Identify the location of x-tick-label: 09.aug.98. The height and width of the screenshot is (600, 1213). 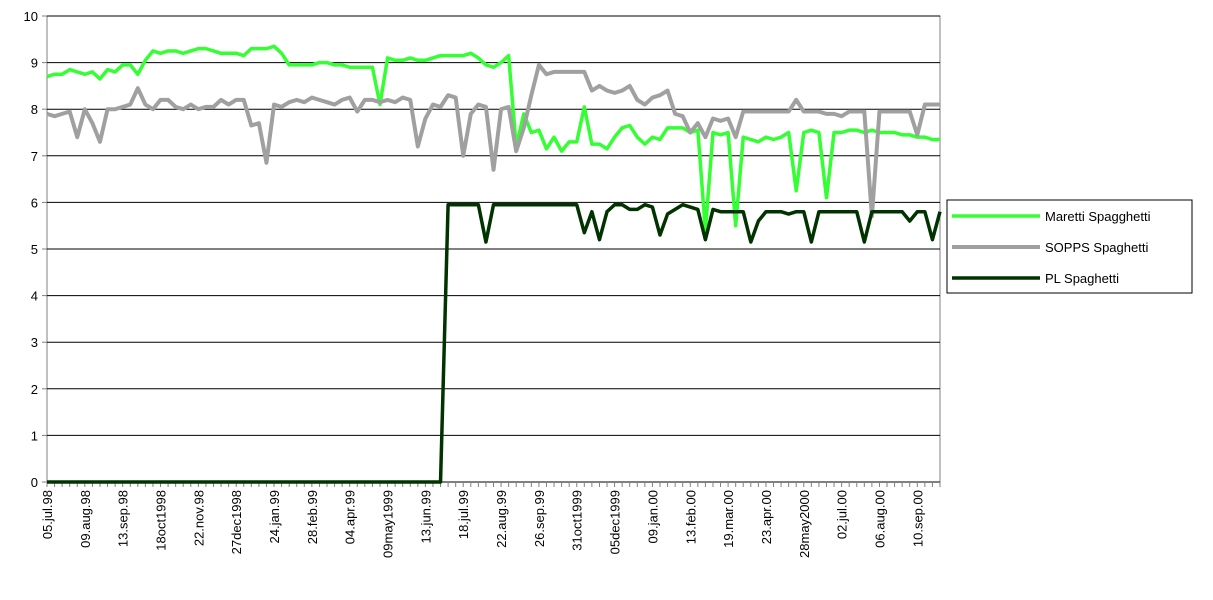
(85, 519).